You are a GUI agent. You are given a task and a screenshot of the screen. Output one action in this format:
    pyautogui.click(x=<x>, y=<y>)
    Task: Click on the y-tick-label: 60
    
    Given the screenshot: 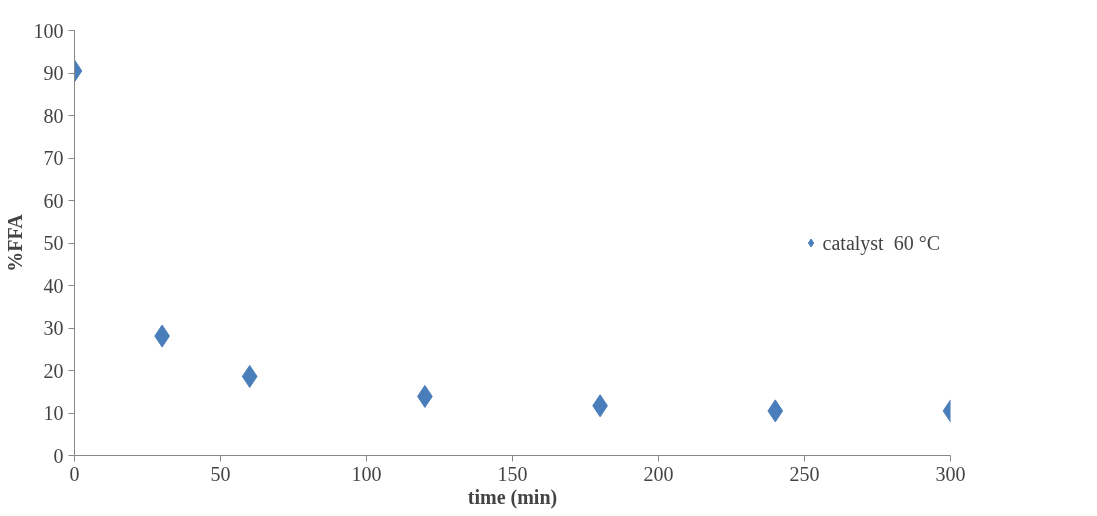 What is the action you would take?
    pyautogui.click(x=53, y=200)
    